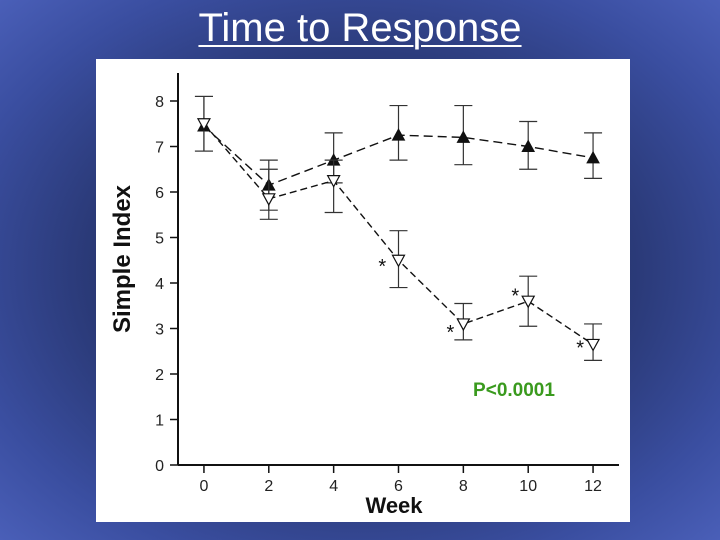 The width and height of the screenshot is (720, 540). I want to click on x-tick-label-12: 12, so click(593, 486).